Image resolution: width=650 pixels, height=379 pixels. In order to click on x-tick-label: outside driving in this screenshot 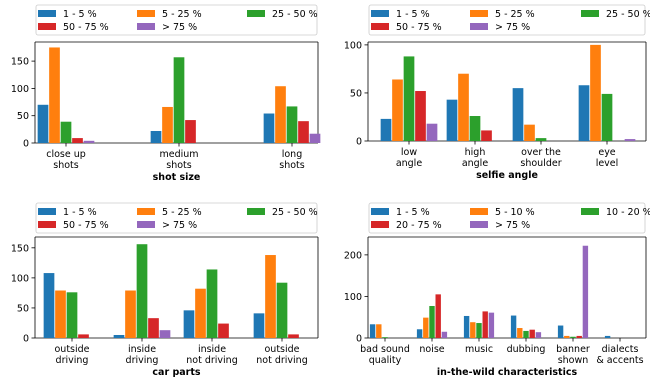, I will do `click(71, 355)`.